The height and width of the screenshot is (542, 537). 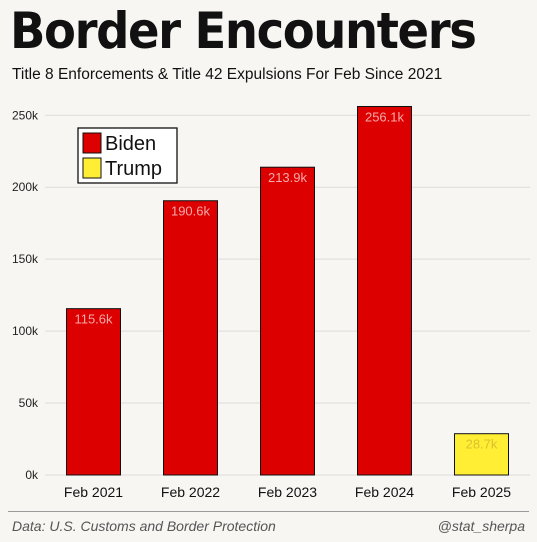 What do you see at coordinates (32, 475) in the screenshot?
I see `y-tick-label: 0k` at bounding box center [32, 475].